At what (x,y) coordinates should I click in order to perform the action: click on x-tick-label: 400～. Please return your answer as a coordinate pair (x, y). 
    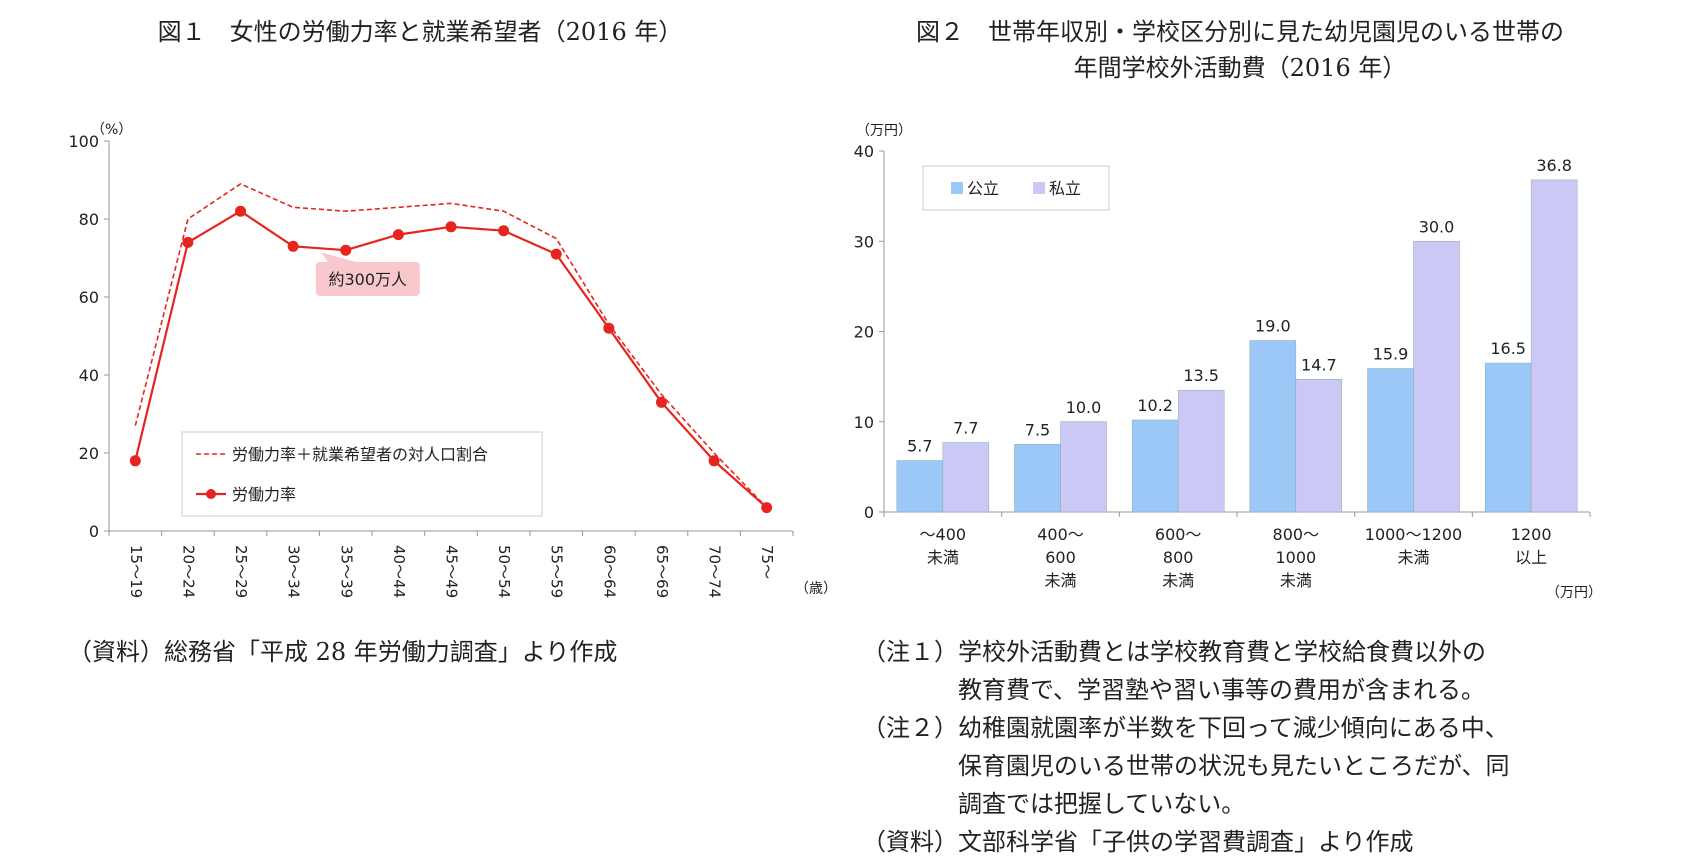
    Looking at the image, I should click on (1060, 534).